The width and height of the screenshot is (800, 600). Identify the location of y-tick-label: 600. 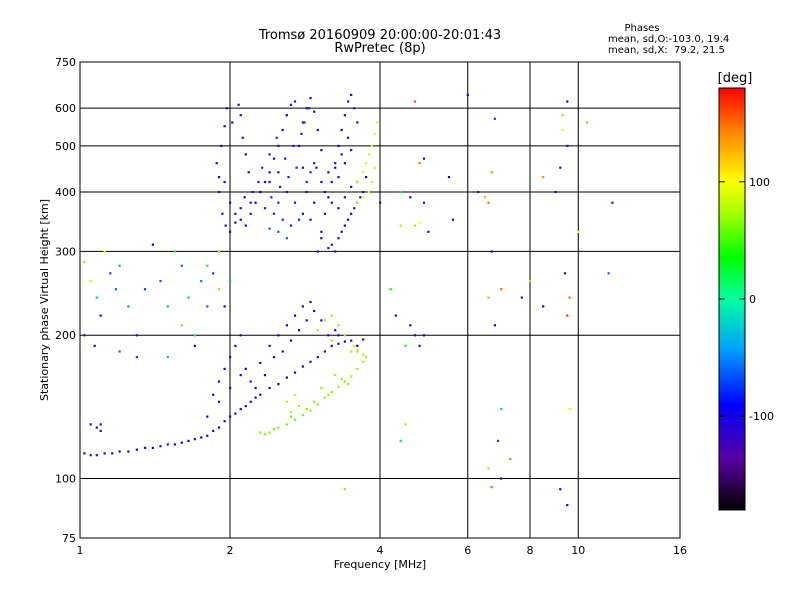
(65, 108).